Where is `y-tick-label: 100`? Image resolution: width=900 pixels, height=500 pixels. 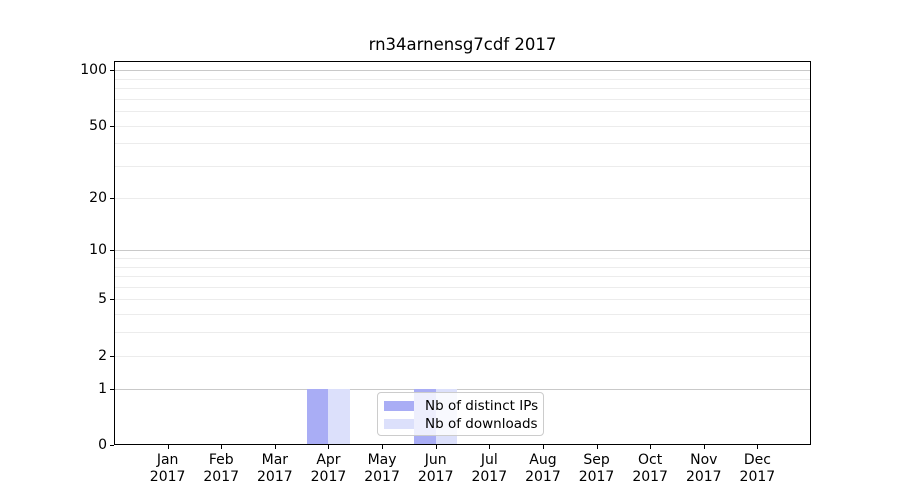 y-tick-label: 100 is located at coordinates (93, 70).